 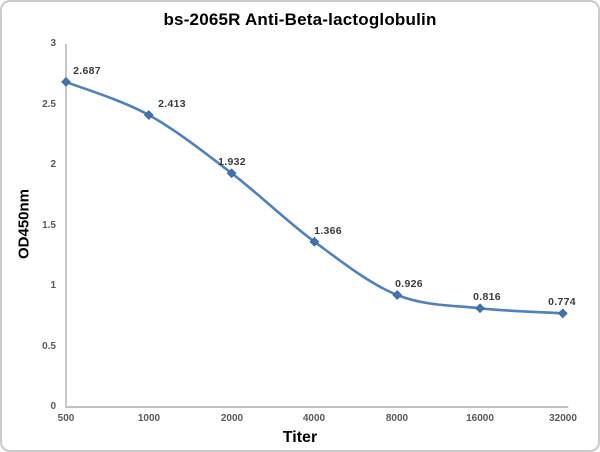 I want to click on y-tick-label: 0, so click(x=53, y=406).